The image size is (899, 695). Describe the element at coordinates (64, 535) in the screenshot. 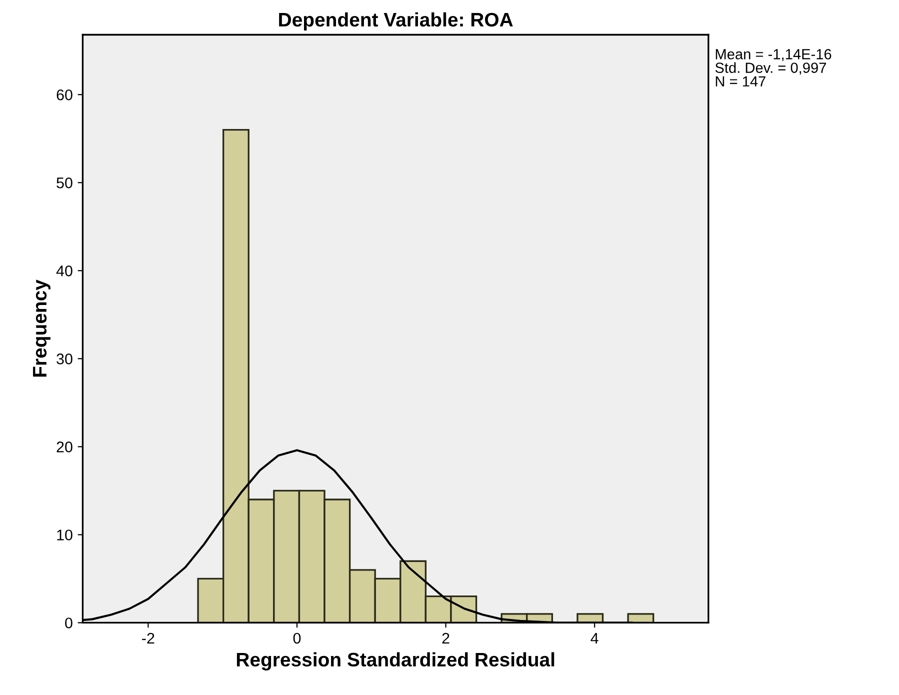

I see `y-tick-label: 10` at that location.